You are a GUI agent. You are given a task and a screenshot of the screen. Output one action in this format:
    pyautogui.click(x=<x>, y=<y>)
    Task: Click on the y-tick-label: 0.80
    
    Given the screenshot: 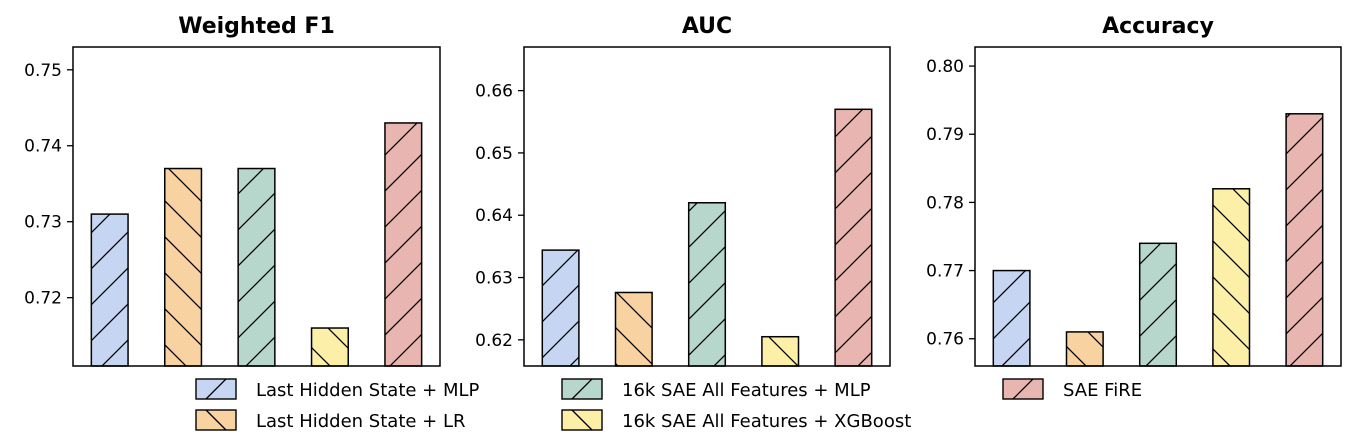 What is the action you would take?
    pyautogui.click(x=945, y=67)
    